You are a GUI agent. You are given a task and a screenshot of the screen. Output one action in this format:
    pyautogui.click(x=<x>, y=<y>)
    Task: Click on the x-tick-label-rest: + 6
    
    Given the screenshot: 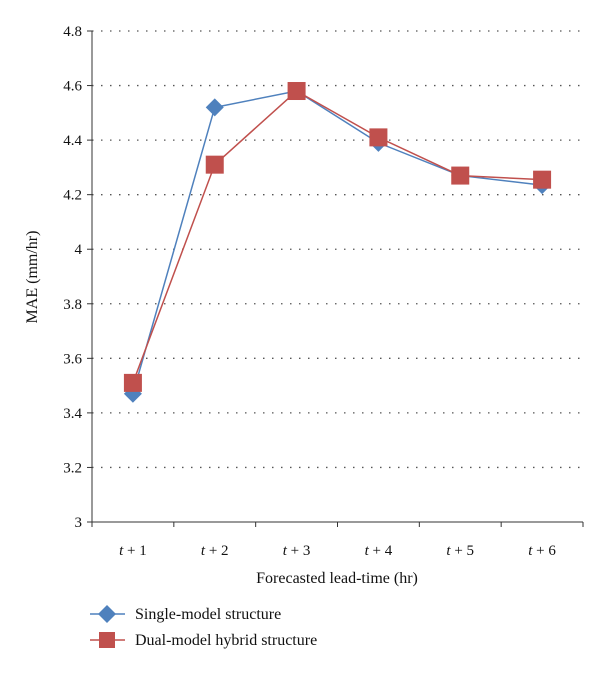 What is the action you would take?
    pyautogui.click(x=544, y=551)
    